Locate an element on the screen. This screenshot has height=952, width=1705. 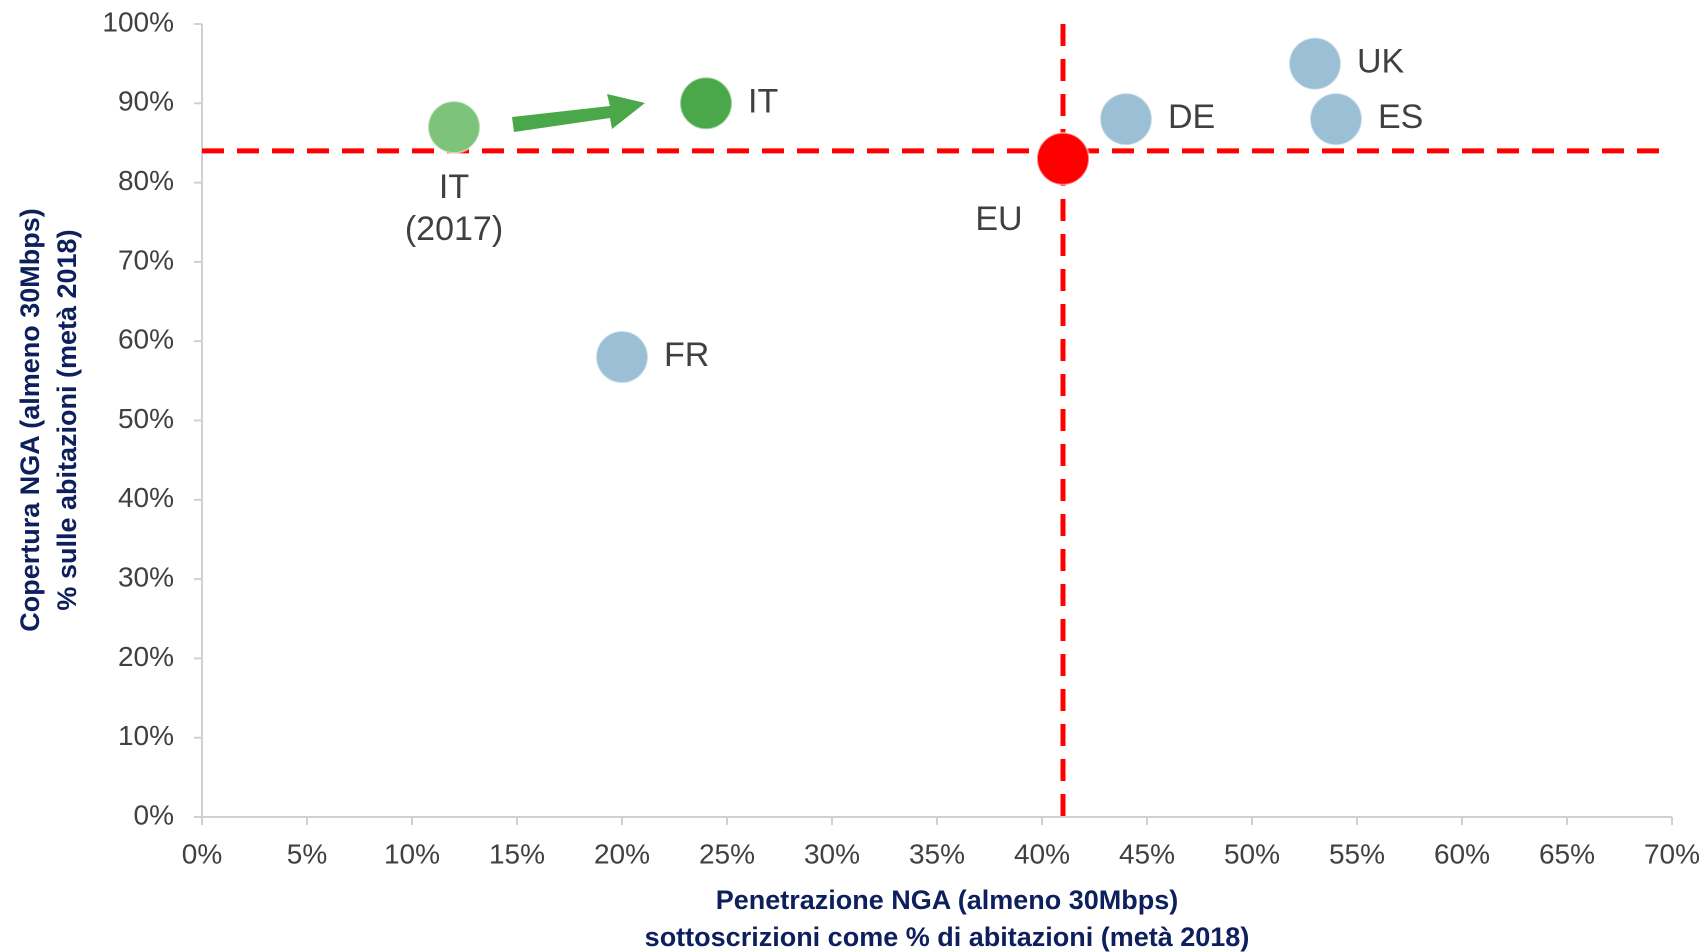
arrow is located at coordinates (578, 113).